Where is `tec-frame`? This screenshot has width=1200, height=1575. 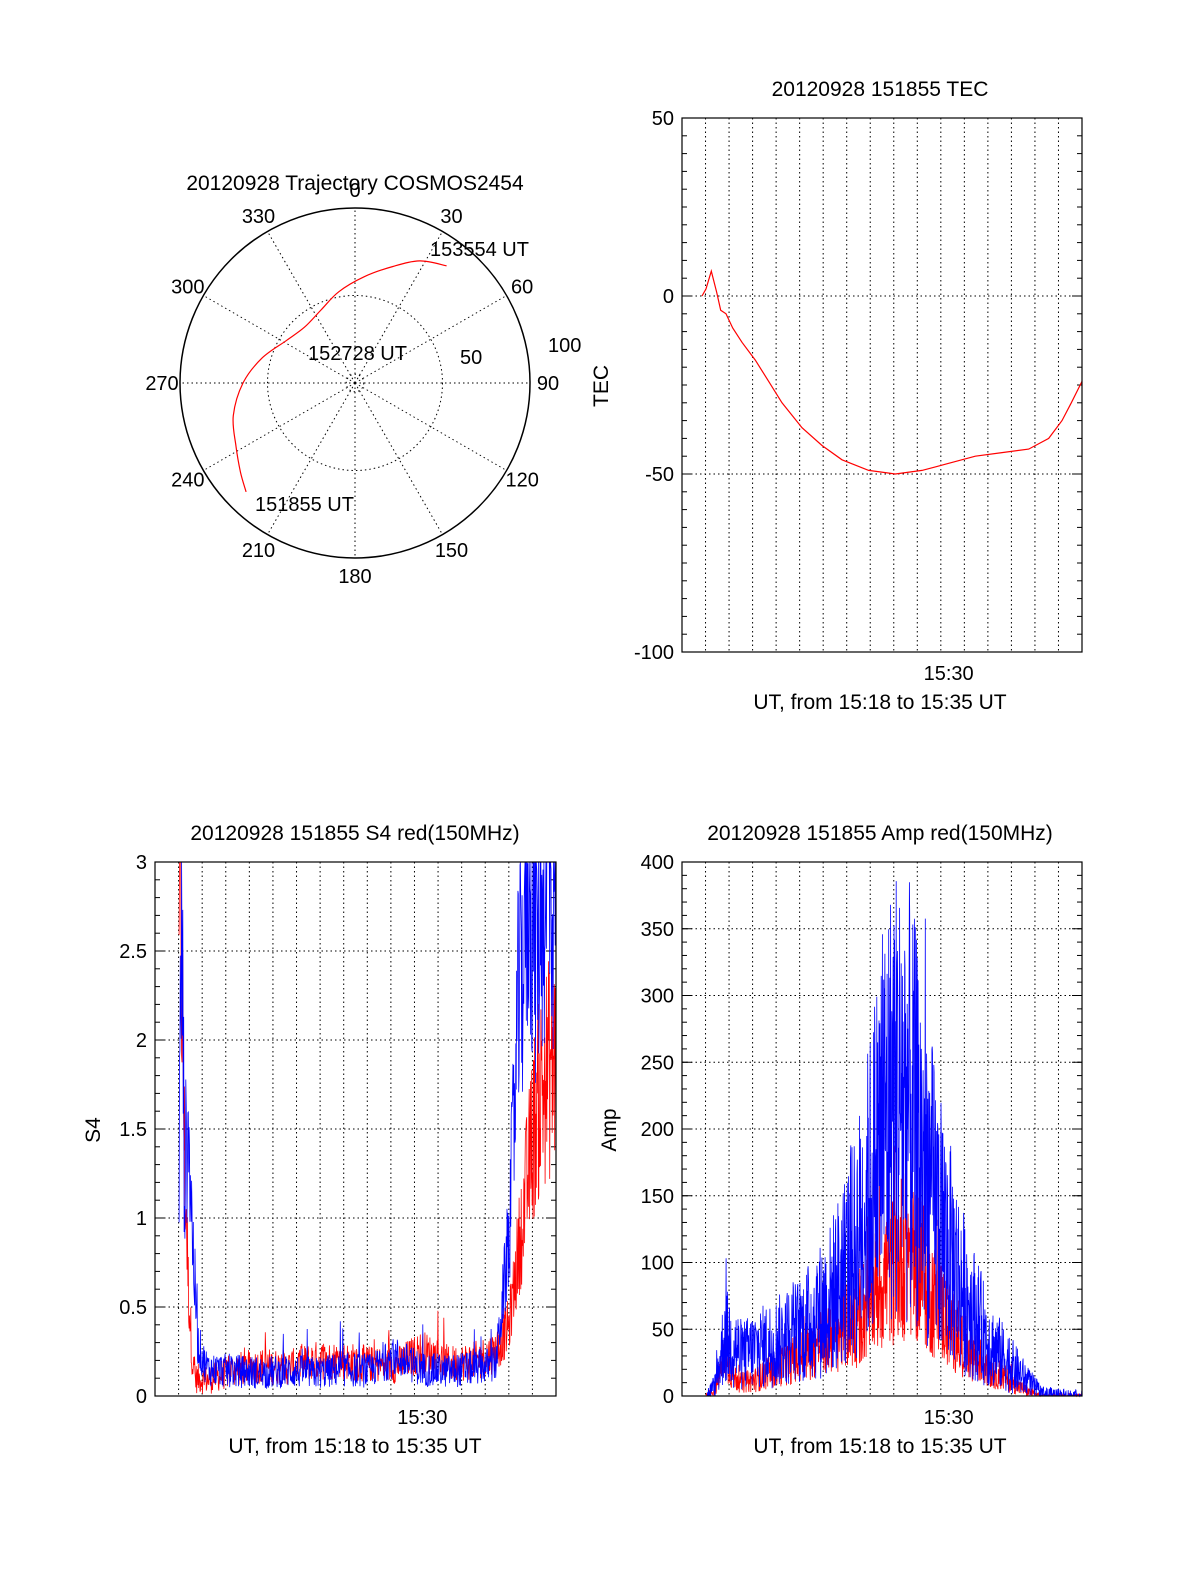
tec-frame is located at coordinates (882, 385).